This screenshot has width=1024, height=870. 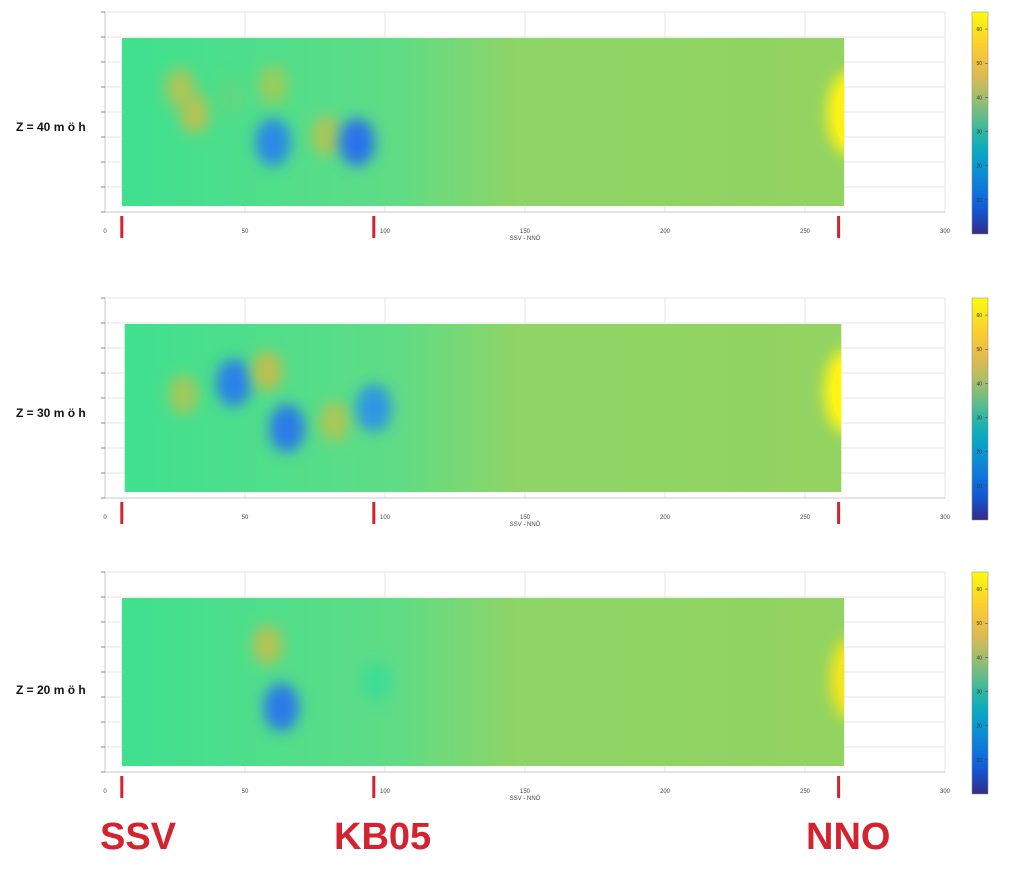 I want to click on panel-label-2: Z = 30 m ö h, so click(x=51, y=413).